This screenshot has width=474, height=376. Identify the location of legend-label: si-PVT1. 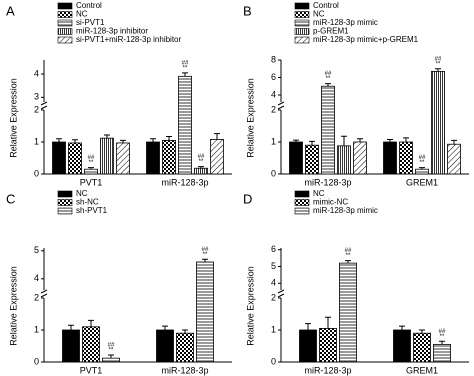
(90, 22).